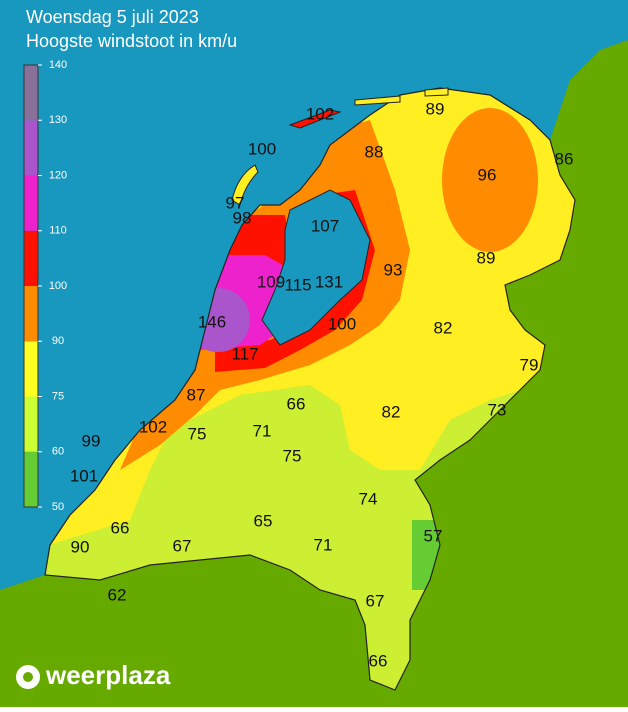 The image size is (628, 712). What do you see at coordinates (325, 225) in the screenshot?
I see `wind-gust-value: 107` at bounding box center [325, 225].